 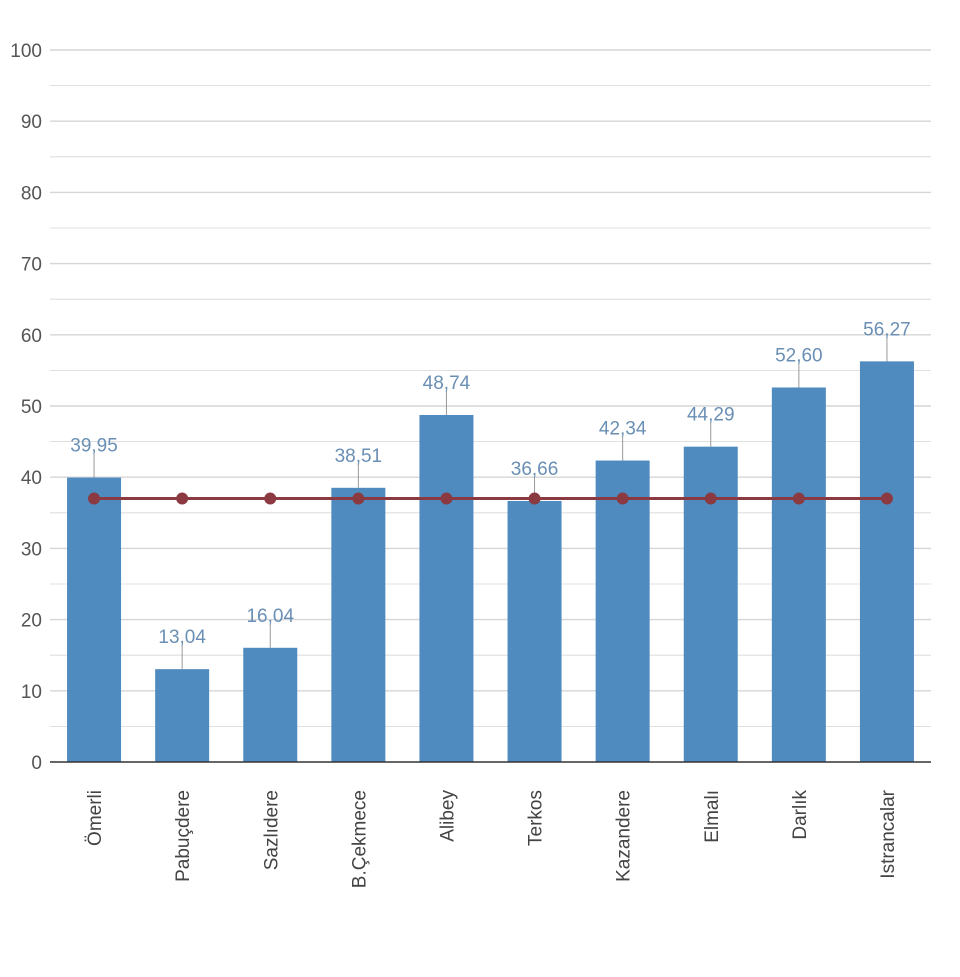 I want to click on y-tick-label: 90, so click(x=31, y=122).